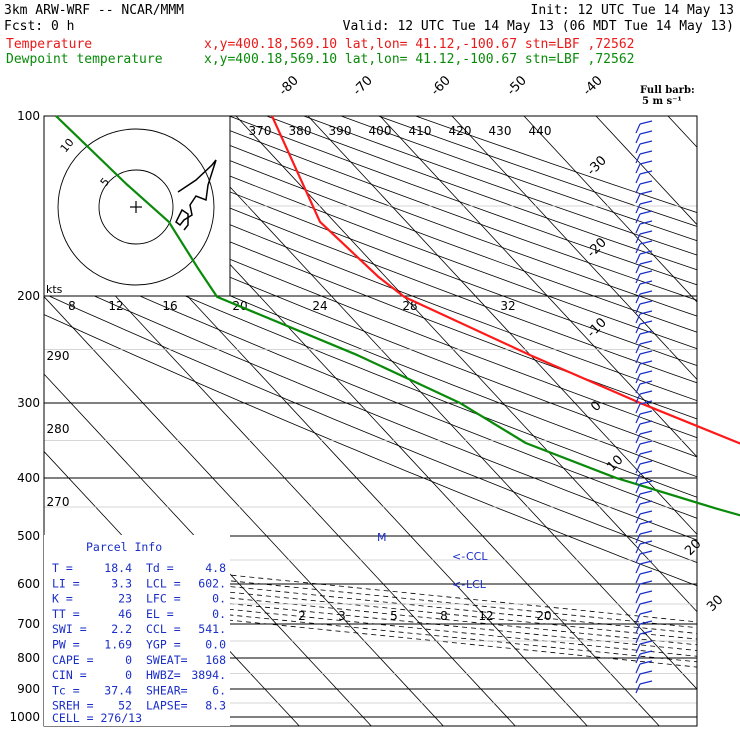  I want to click on mixing-ratio-lower-2: 2, so click(302, 616).